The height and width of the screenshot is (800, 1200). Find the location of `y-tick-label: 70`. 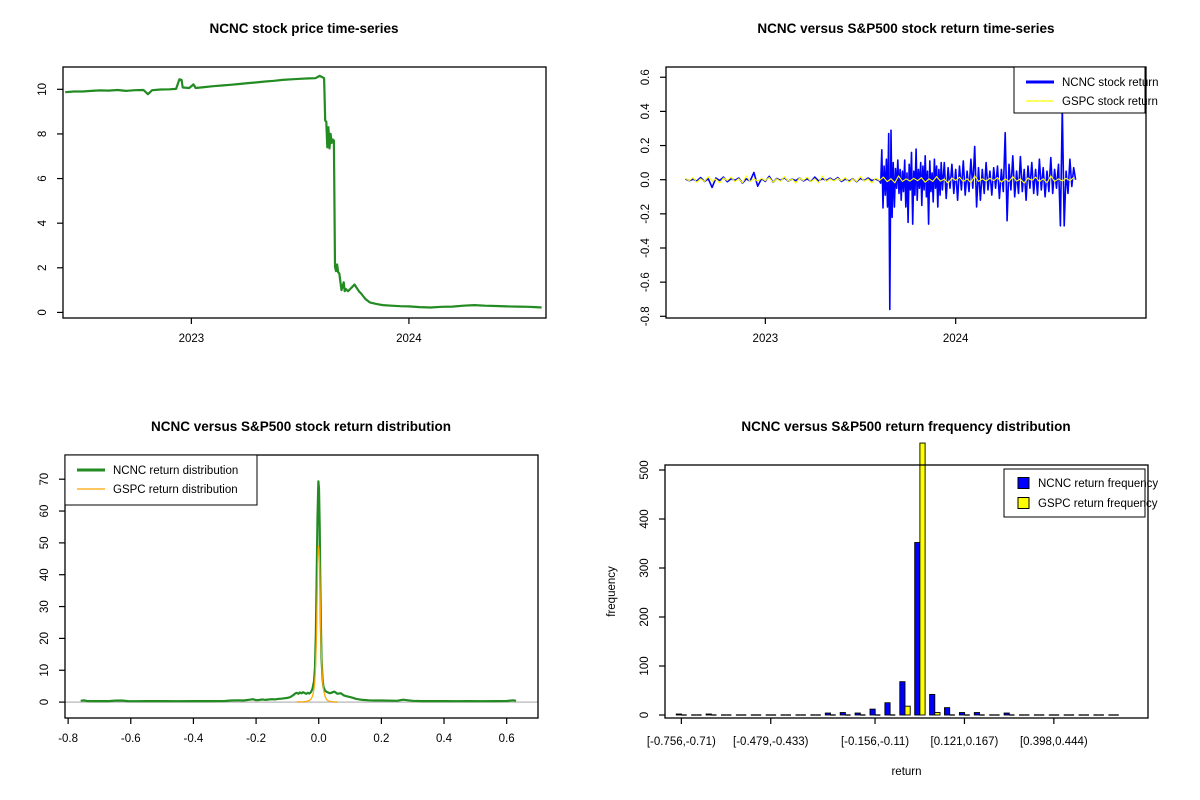

y-tick-label: 70 is located at coordinates (45, 479).